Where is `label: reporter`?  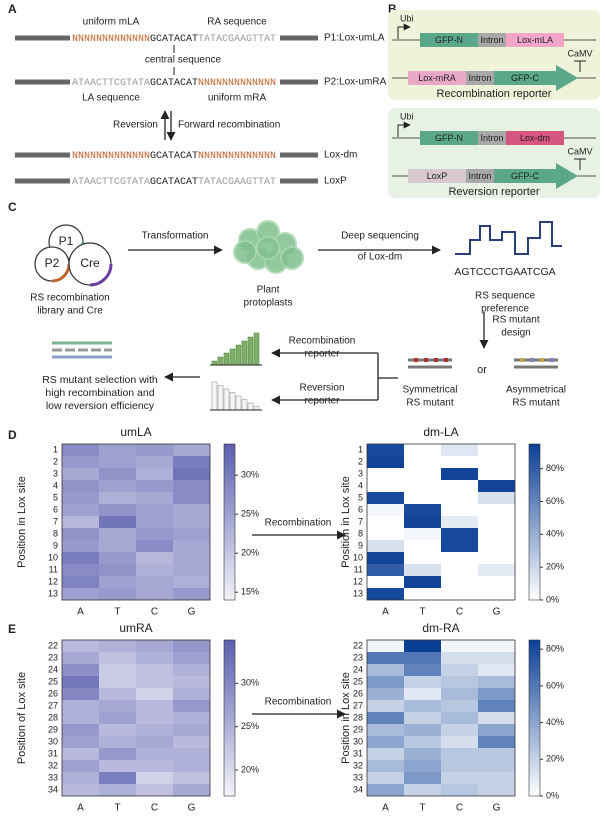
label: reporter is located at coordinates (322, 401).